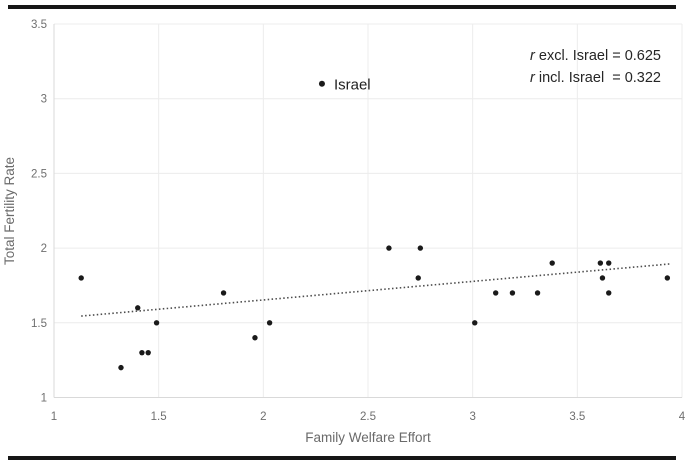 Image resolution: width=685 pixels, height=470 pixels. I want to click on bottom-rule-divider, so click(342, 458).